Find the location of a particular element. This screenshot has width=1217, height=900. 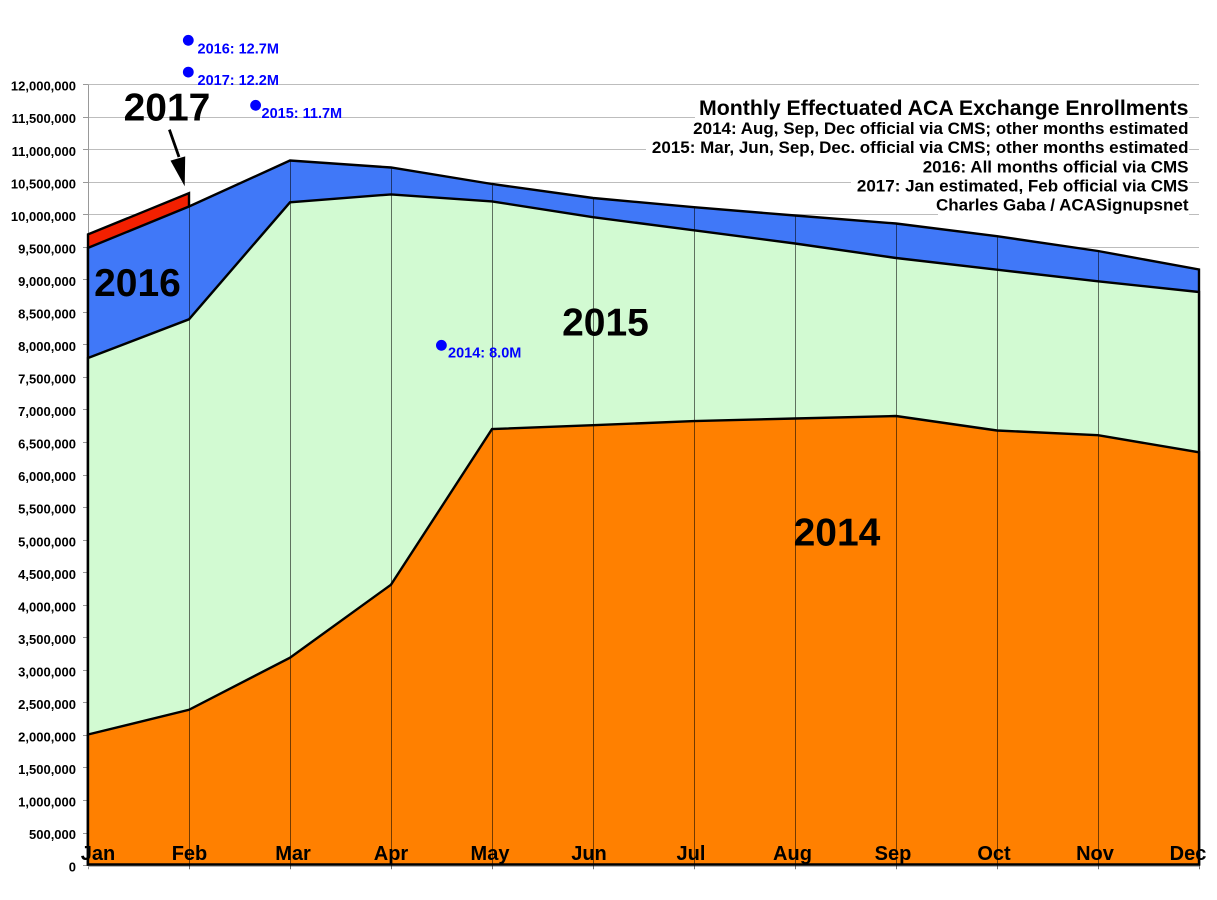

svg-text: Oct is located at coordinates (994, 854).